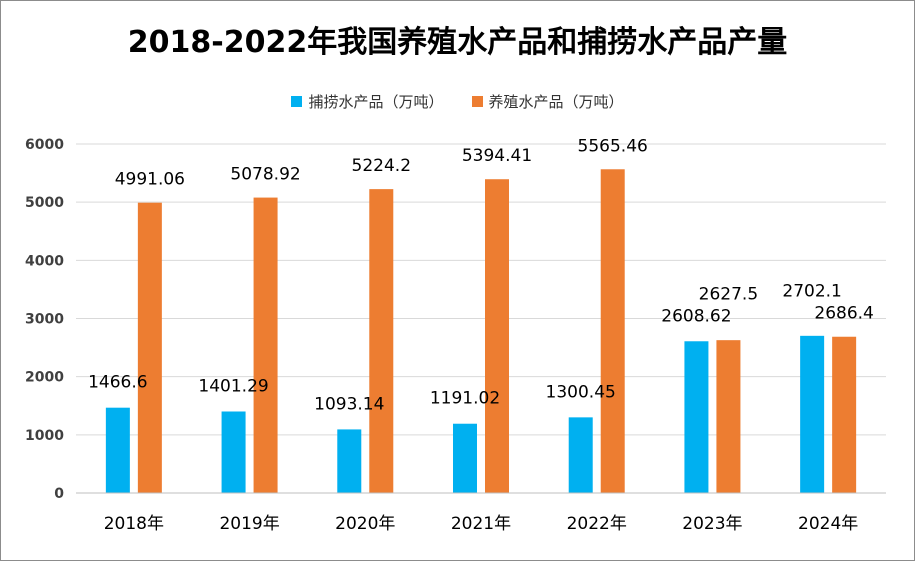 This screenshot has width=915, height=561. What do you see at coordinates (59, 494) in the screenshot?
I see `y-tick-label: 0` at bounding box center [59, 494].